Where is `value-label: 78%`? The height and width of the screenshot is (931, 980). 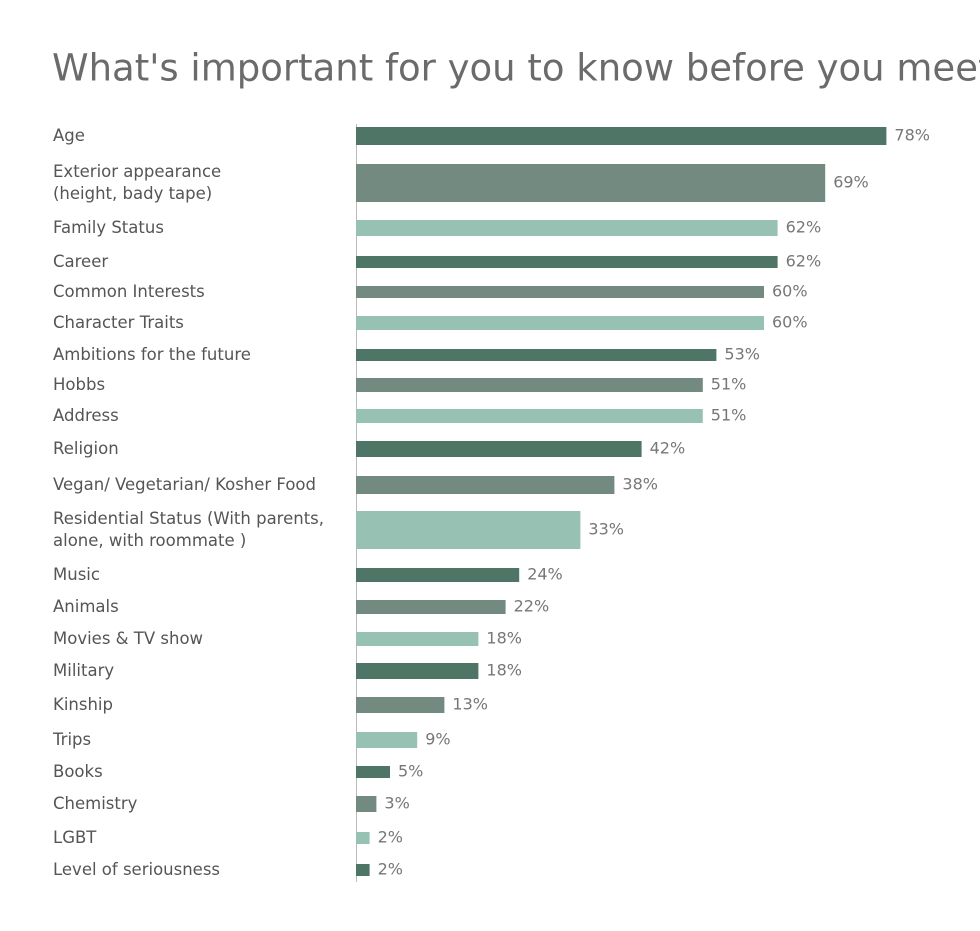
value-label: 78% is located at coordinates (912, 135).